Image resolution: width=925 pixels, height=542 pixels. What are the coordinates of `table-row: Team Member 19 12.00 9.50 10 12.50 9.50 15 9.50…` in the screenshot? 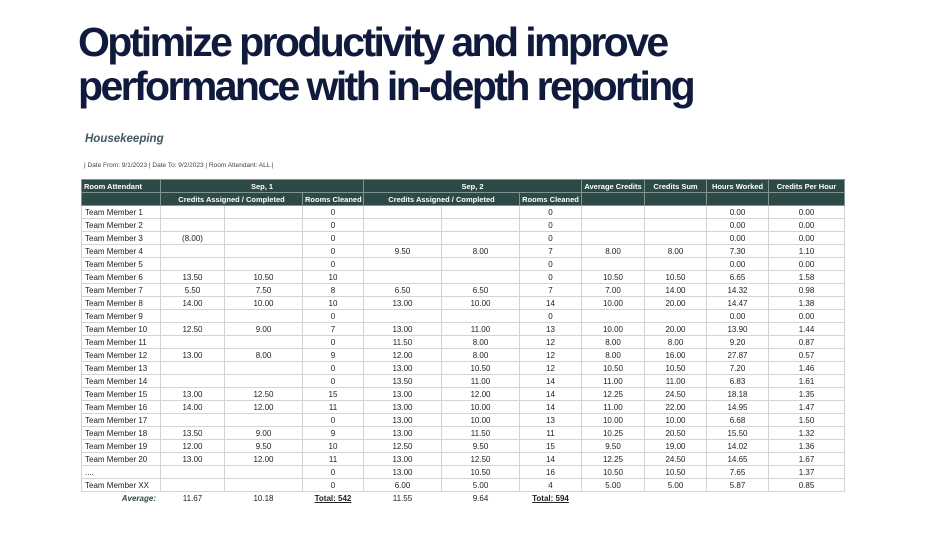 It's located at (463, 446).